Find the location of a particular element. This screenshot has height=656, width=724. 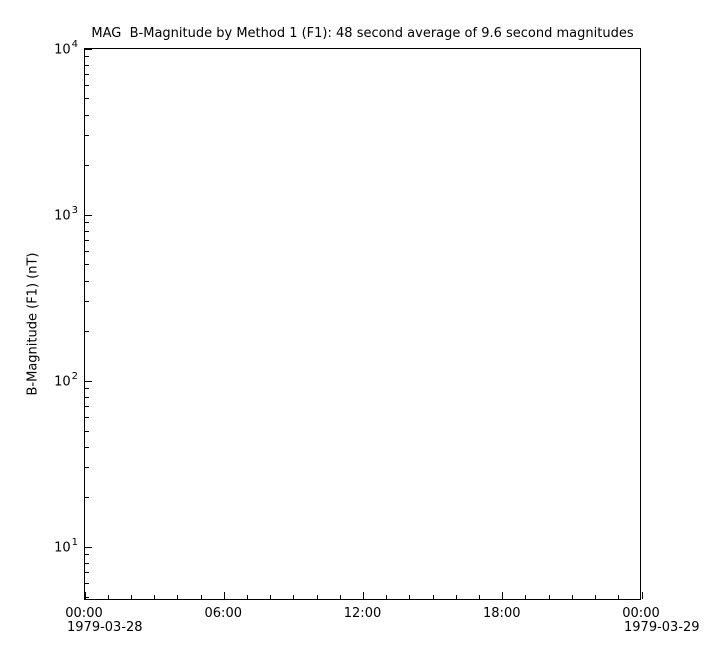

x-tick-label: 18:00 is located at coordinates (502, 613).